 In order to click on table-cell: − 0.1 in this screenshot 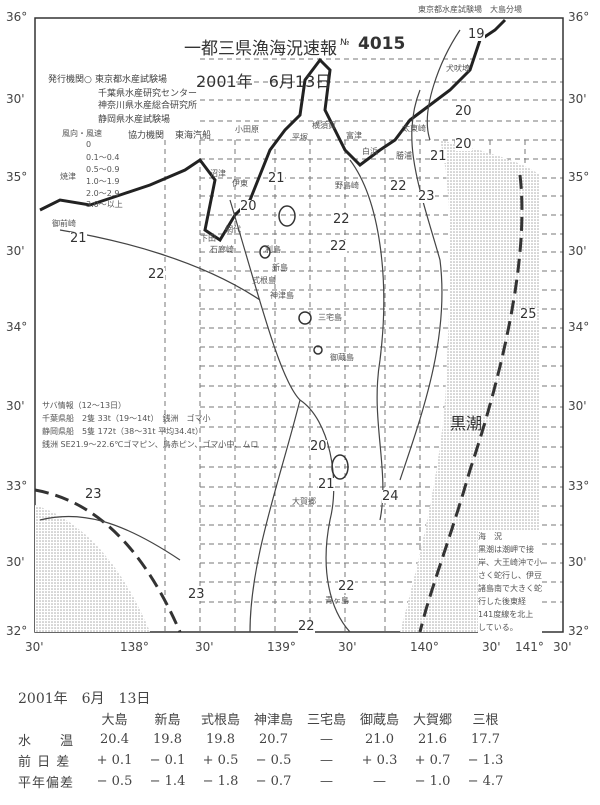, I will do `click(167, 760)`.